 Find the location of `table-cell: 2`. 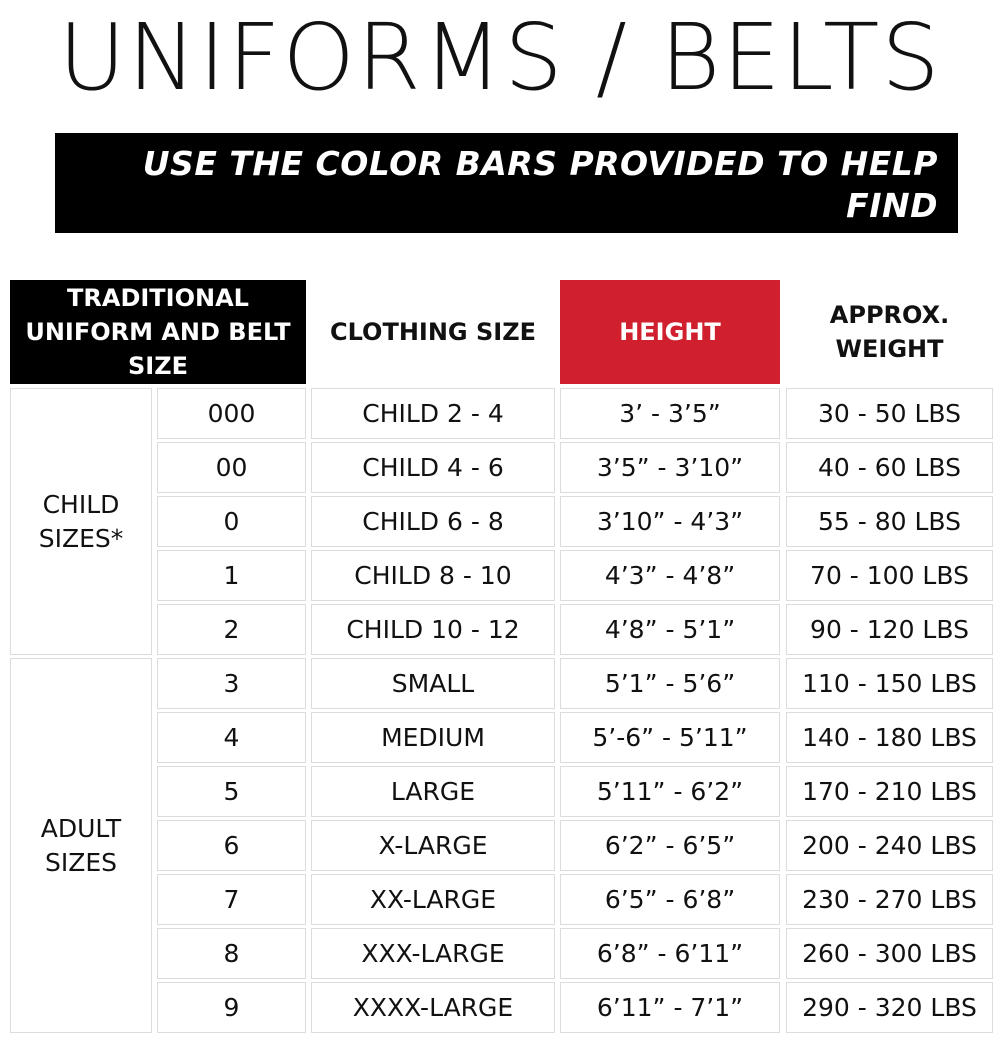

table-cell: 2 is located at coordinates (231, 629).